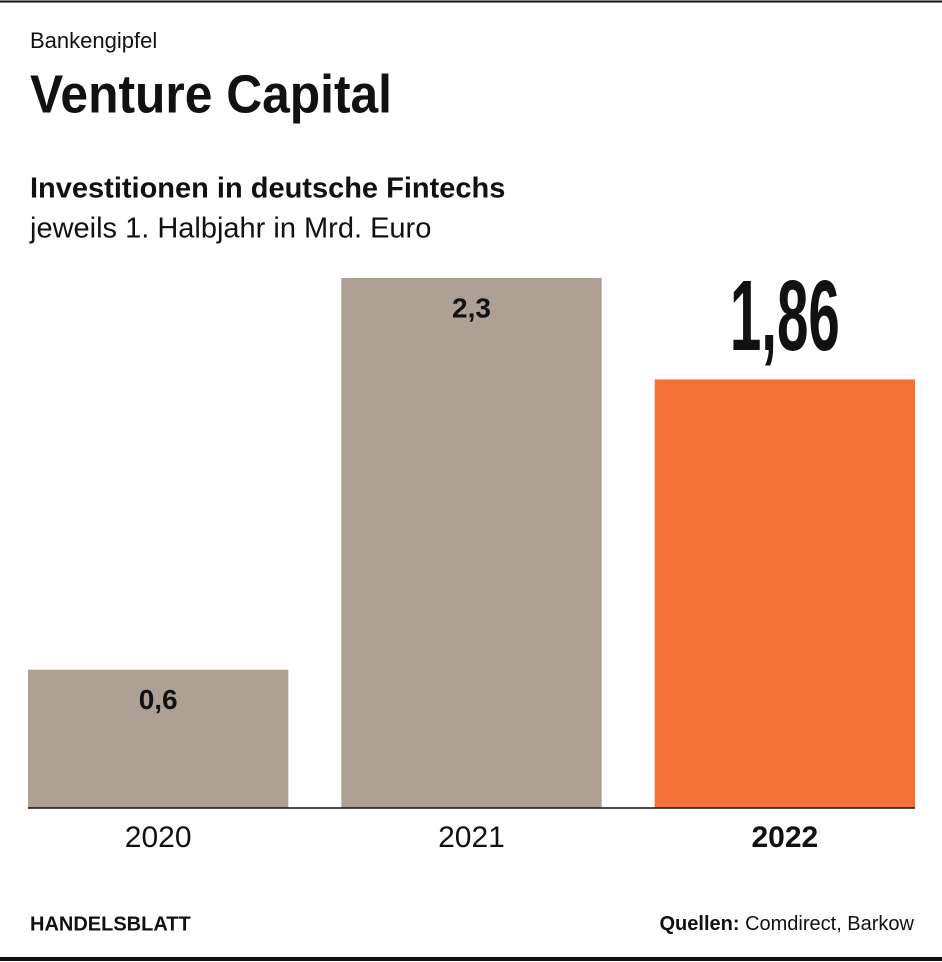 The height and width of the screenshot is (962, 942). I want to click on x-tick-label: 2020, so click(158, 837).